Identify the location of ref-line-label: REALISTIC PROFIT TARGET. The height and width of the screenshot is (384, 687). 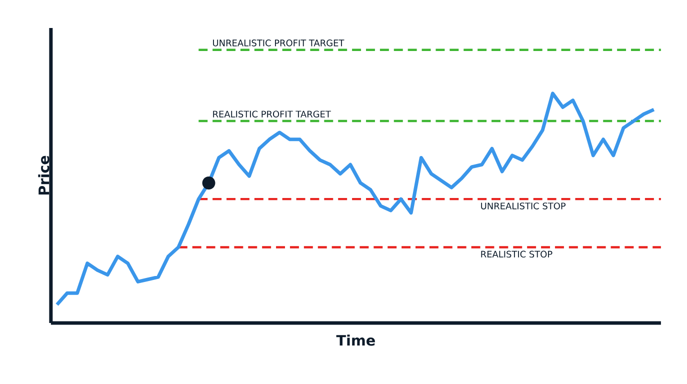
(272, 114).